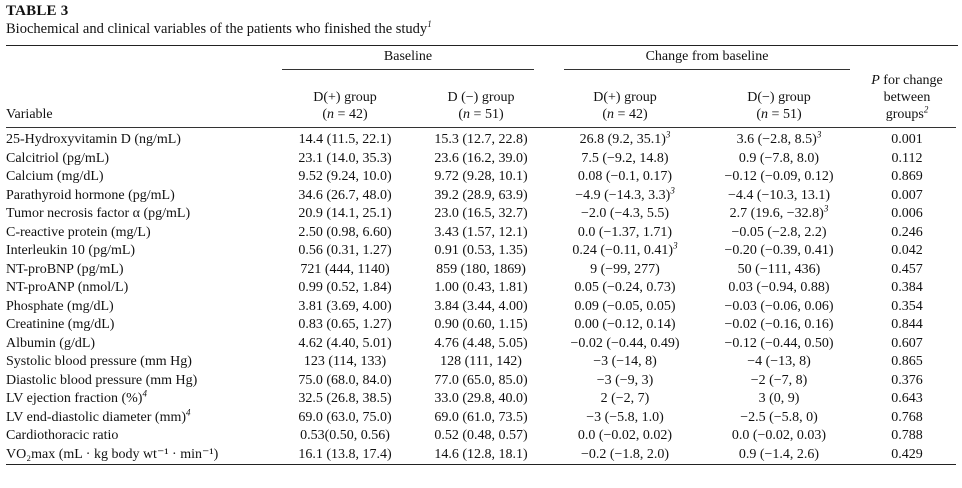  What do you see at coordinates (345, 398) in the screenshot?
I see `cell-baseline-dplus: 32.5 (26.8, 38.5)` at bounding box center [345, 398].